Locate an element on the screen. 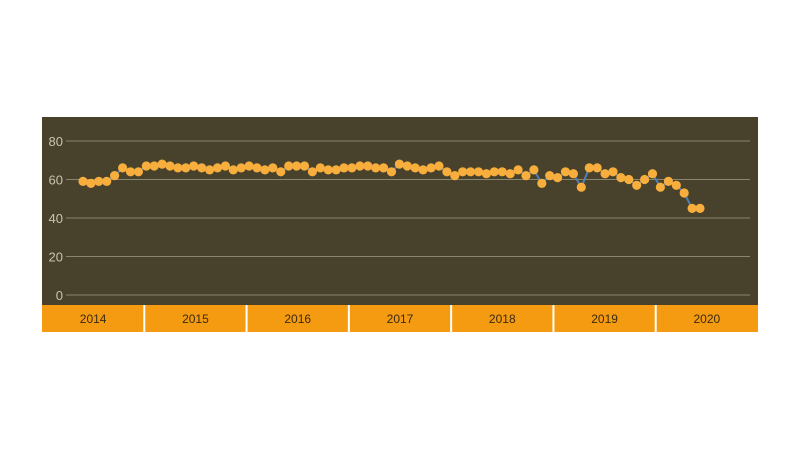  year-label: 2016 is located at coordinates (297, 319).